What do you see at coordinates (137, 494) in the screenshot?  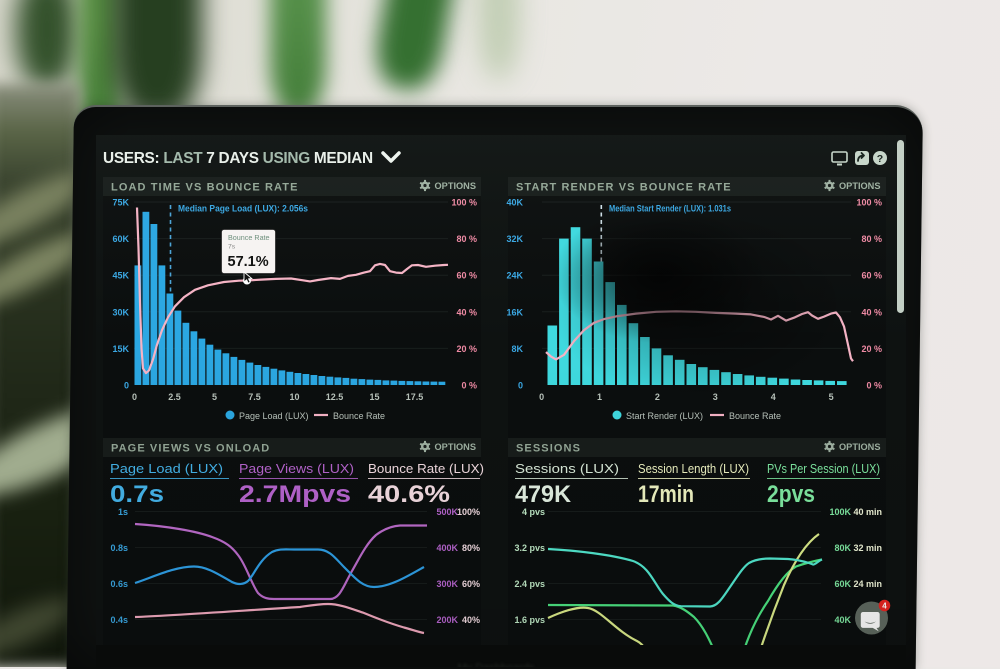 I see `svg-text: 0.7s` at bounding box center [137, 494].